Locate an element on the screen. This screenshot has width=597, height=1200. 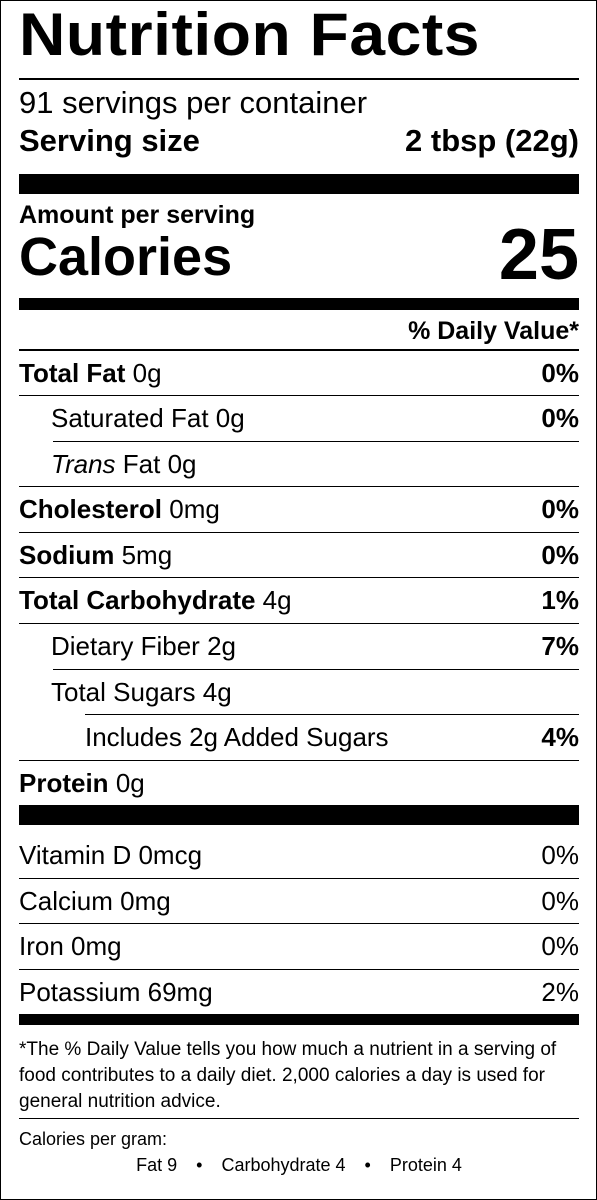
serving-size-row: Serving size 2 tbsp (22g) is located at coordinates (299, 141).